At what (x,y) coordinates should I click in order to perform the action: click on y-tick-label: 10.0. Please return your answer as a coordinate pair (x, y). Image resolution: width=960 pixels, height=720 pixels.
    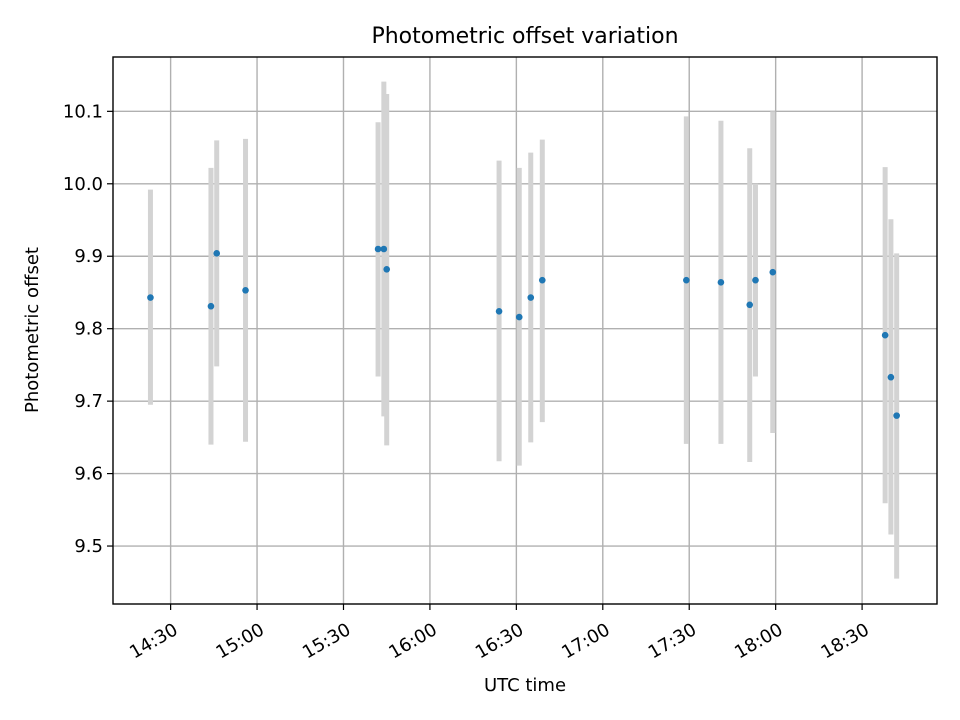
    Looking at the image, I should click on (83, 184).